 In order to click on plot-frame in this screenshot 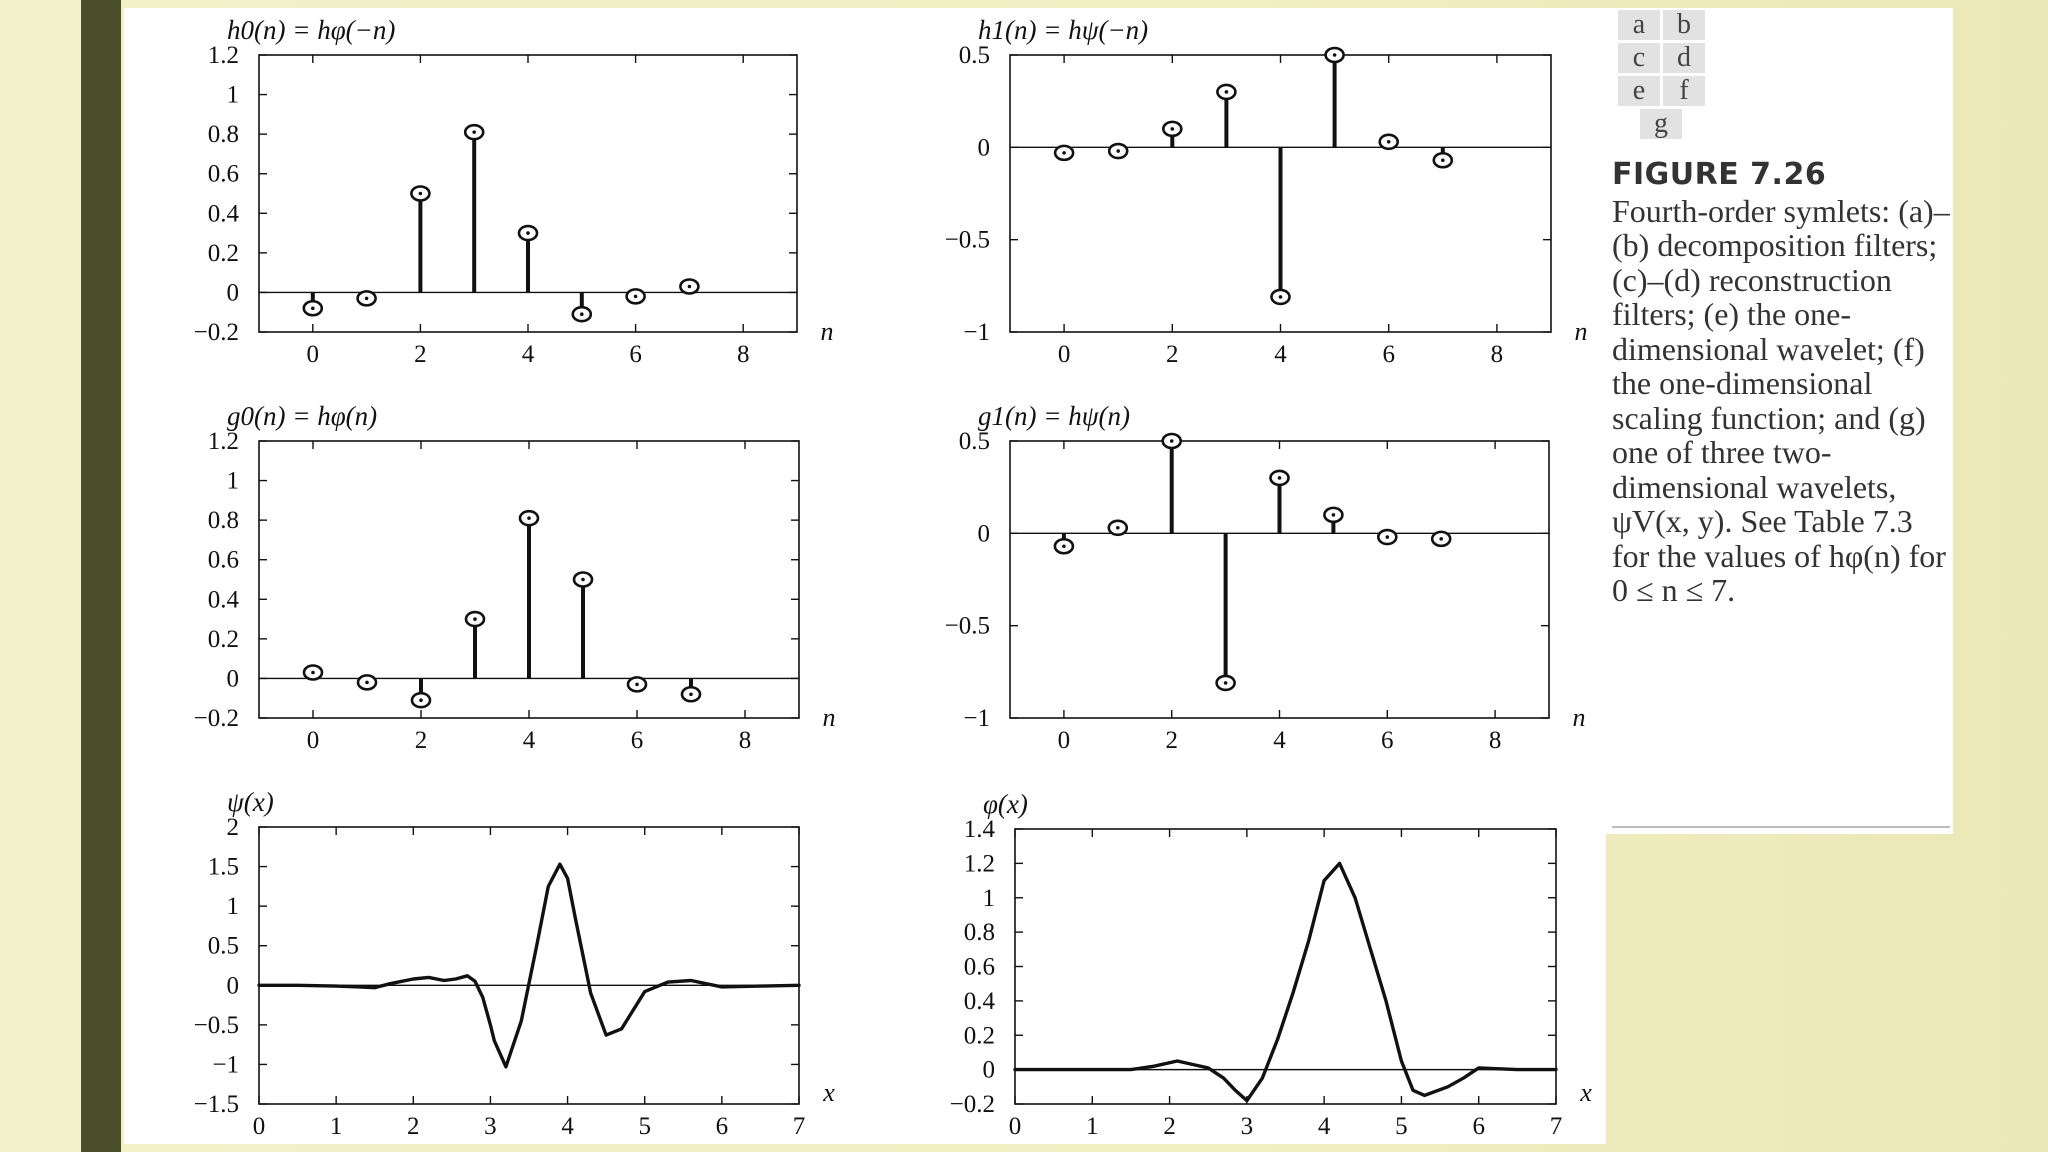, I will do `click(529, 965)`.